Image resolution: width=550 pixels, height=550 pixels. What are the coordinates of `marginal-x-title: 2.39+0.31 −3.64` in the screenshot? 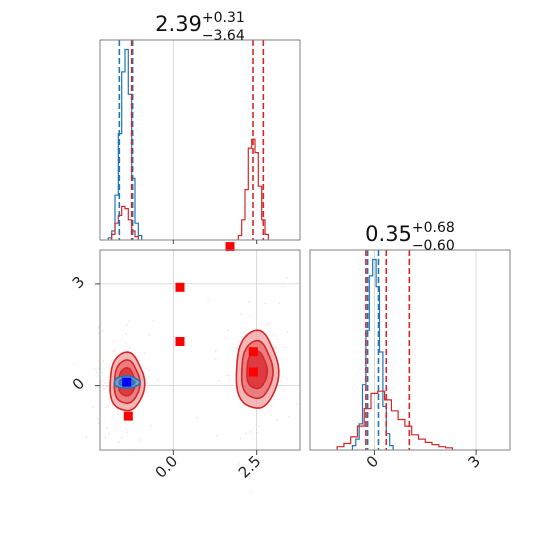 It's located at (200, 27).